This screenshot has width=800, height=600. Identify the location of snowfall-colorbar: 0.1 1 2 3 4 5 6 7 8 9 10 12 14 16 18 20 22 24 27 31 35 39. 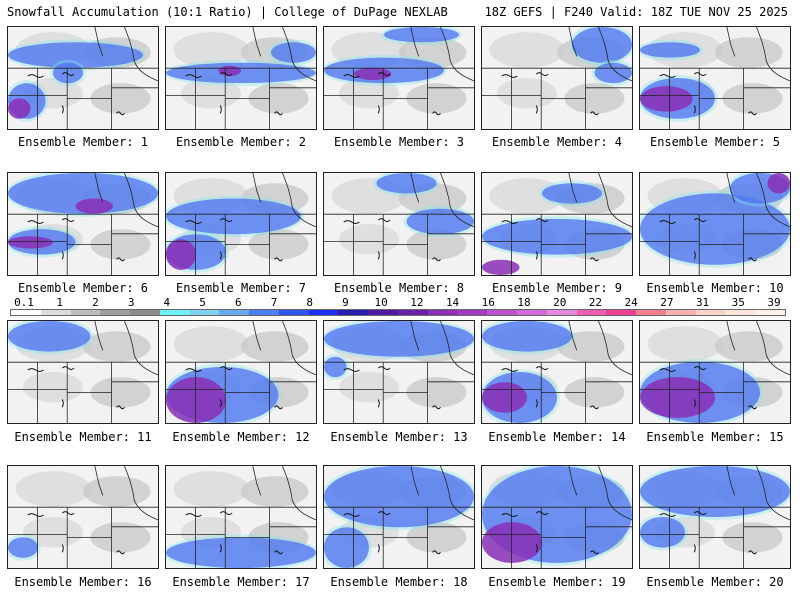
(398, 307).